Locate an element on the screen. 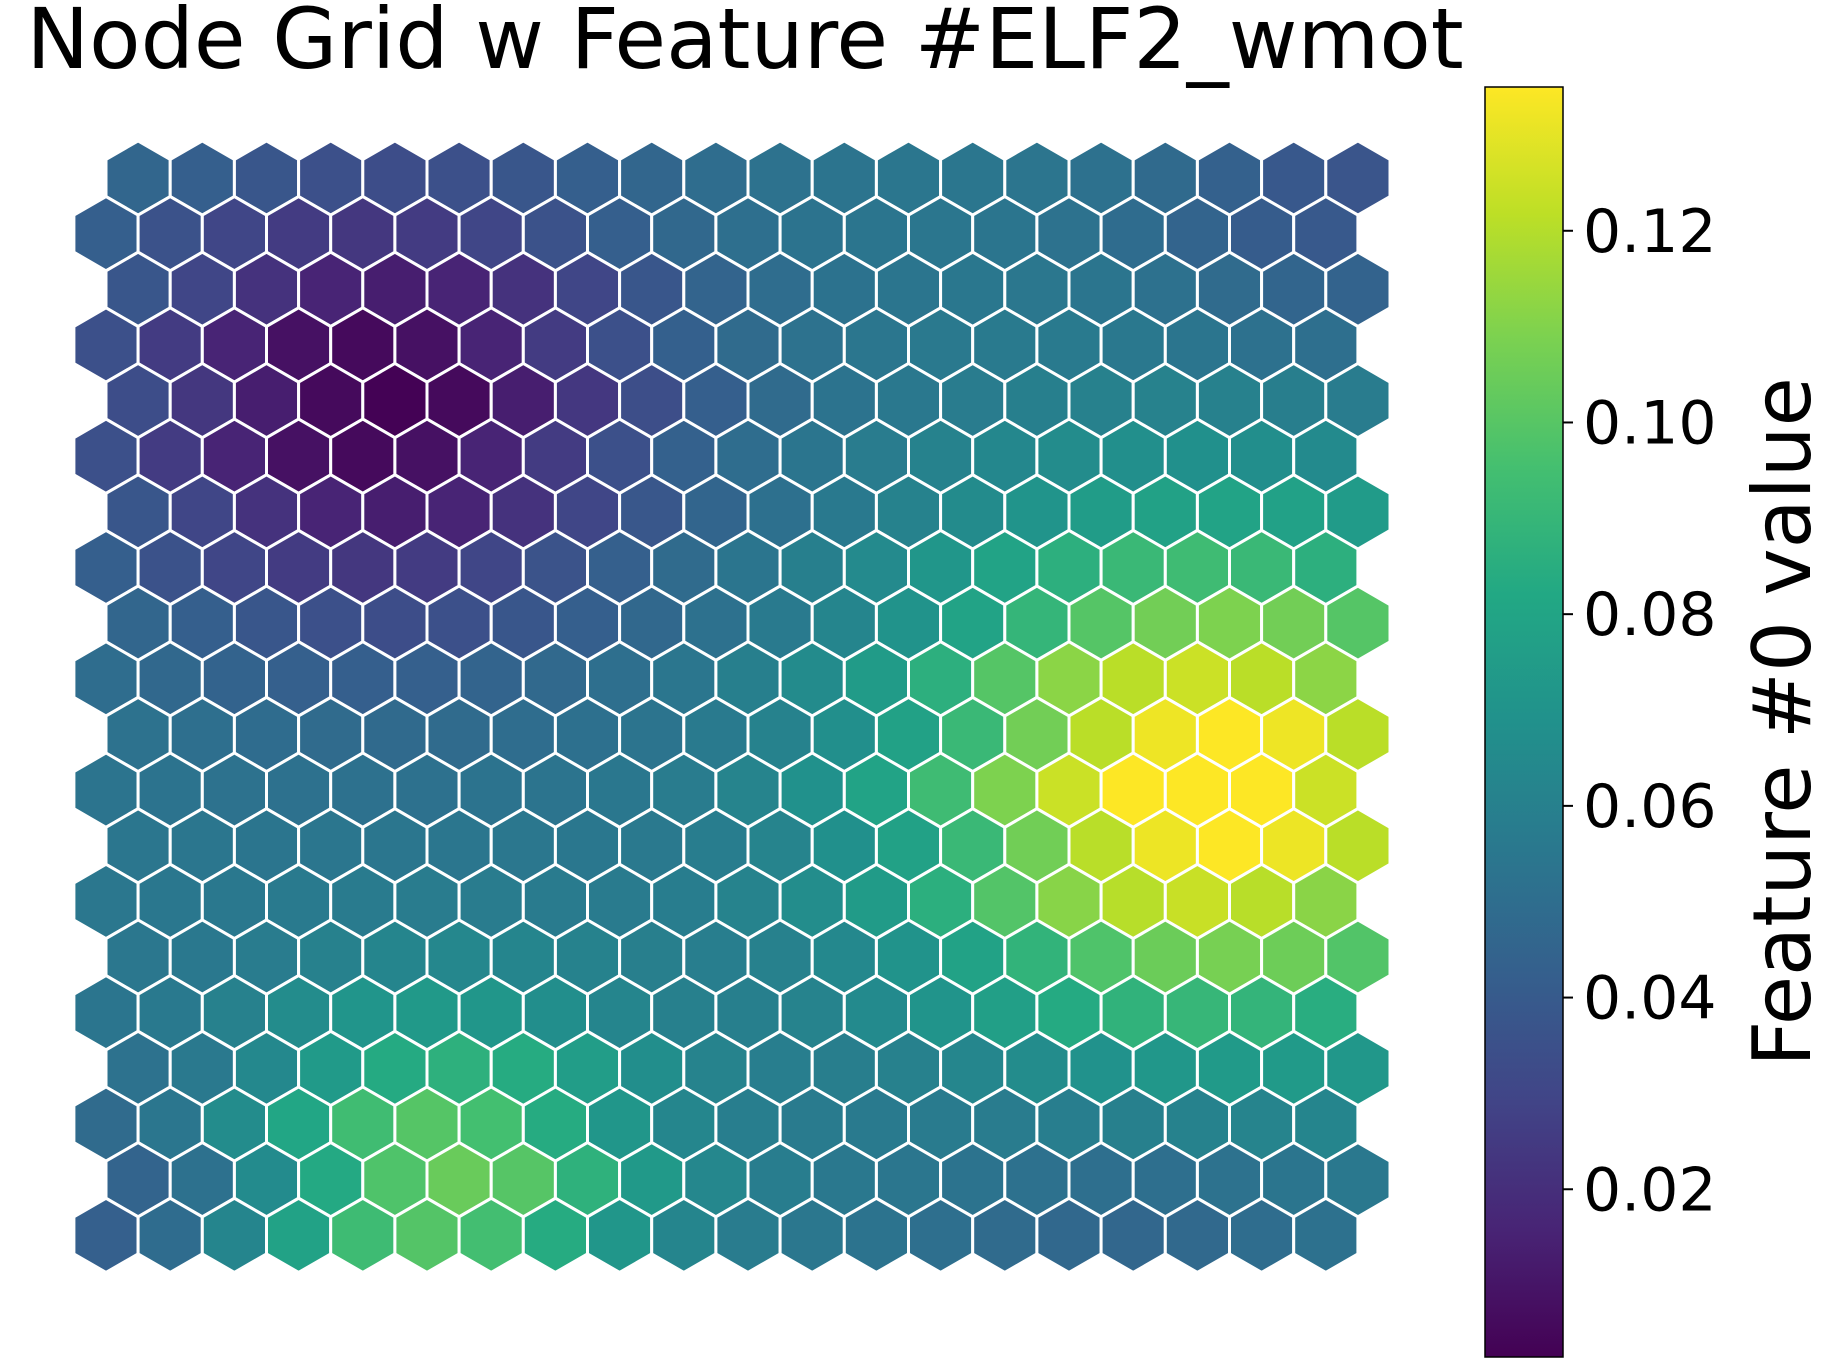 The height and width of the screenshot is (1361, 1833). colorbar-tick-label: 0.10 is located at coordinates (1650, 423).